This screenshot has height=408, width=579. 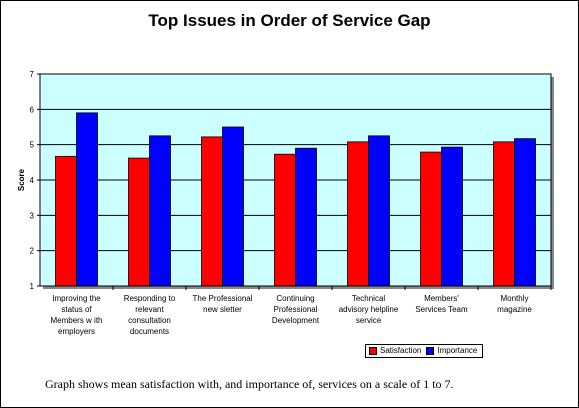 I want to click on y-tick-label: 3, so click(x=32, y=215).